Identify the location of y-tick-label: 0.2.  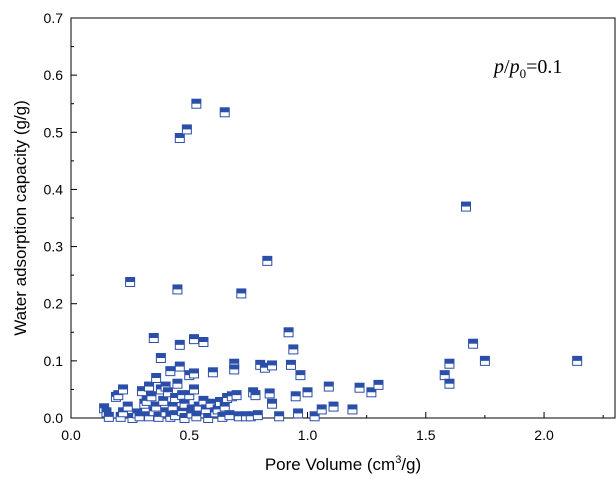
(54, 304).